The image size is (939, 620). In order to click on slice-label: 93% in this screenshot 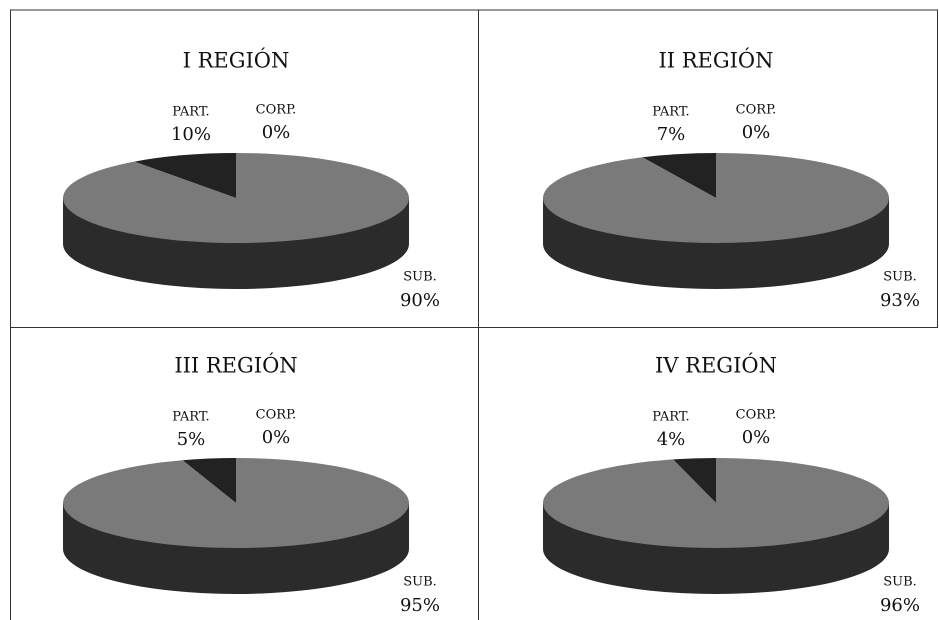, I will do `click(900, 300)`.